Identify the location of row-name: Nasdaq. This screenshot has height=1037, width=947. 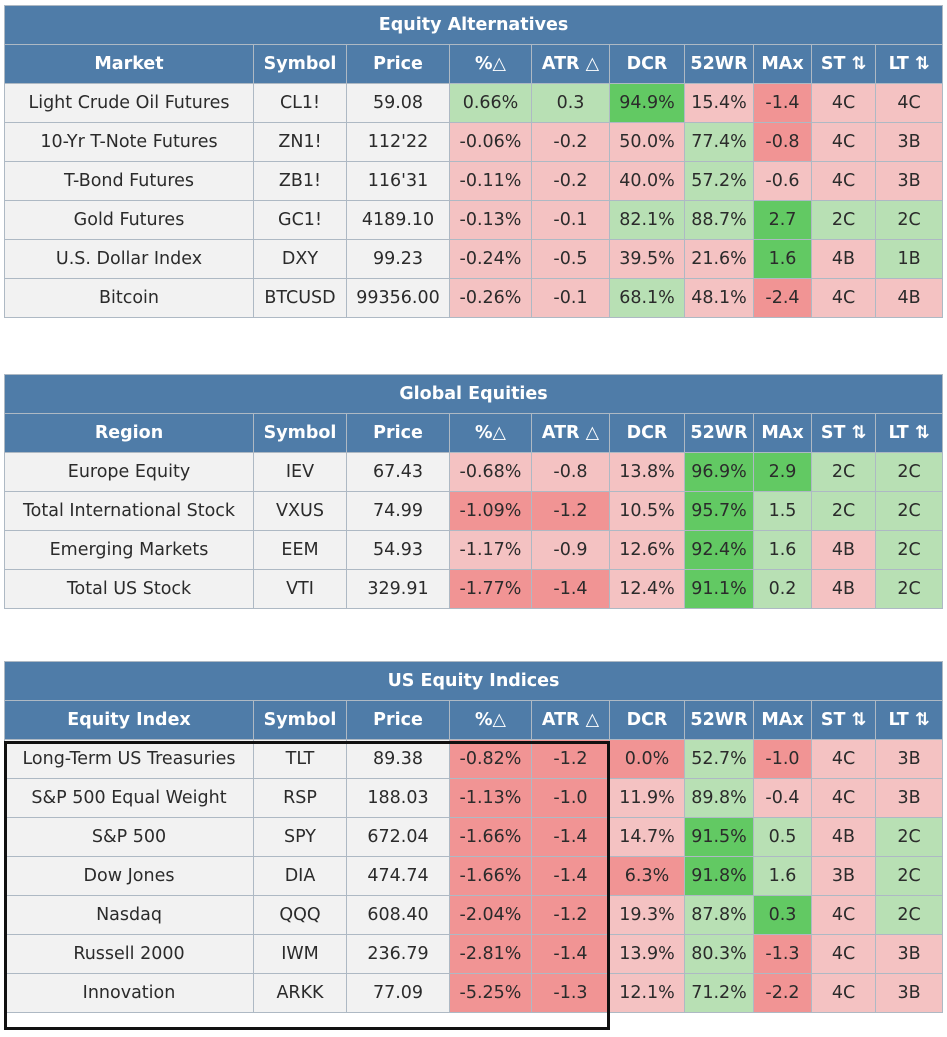
(129, 915).